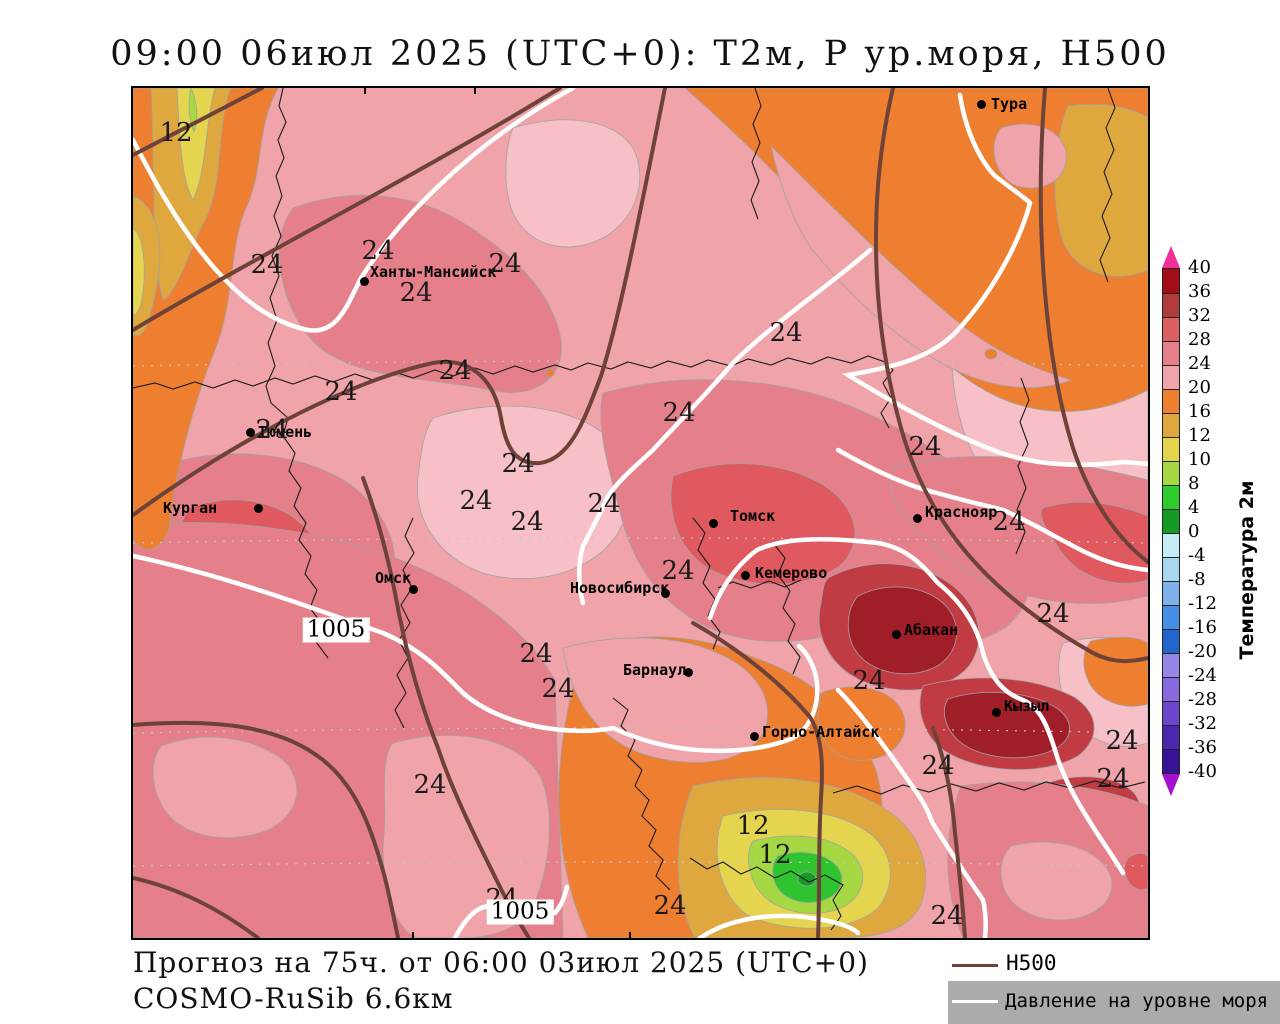 Image resolution: width=1280 pixels, height=1024 pixels. Describe the element at coordinates (1137, 1001) in the screenshot. I see `pressure-legend-label: Давление на уровне моря` at that location.